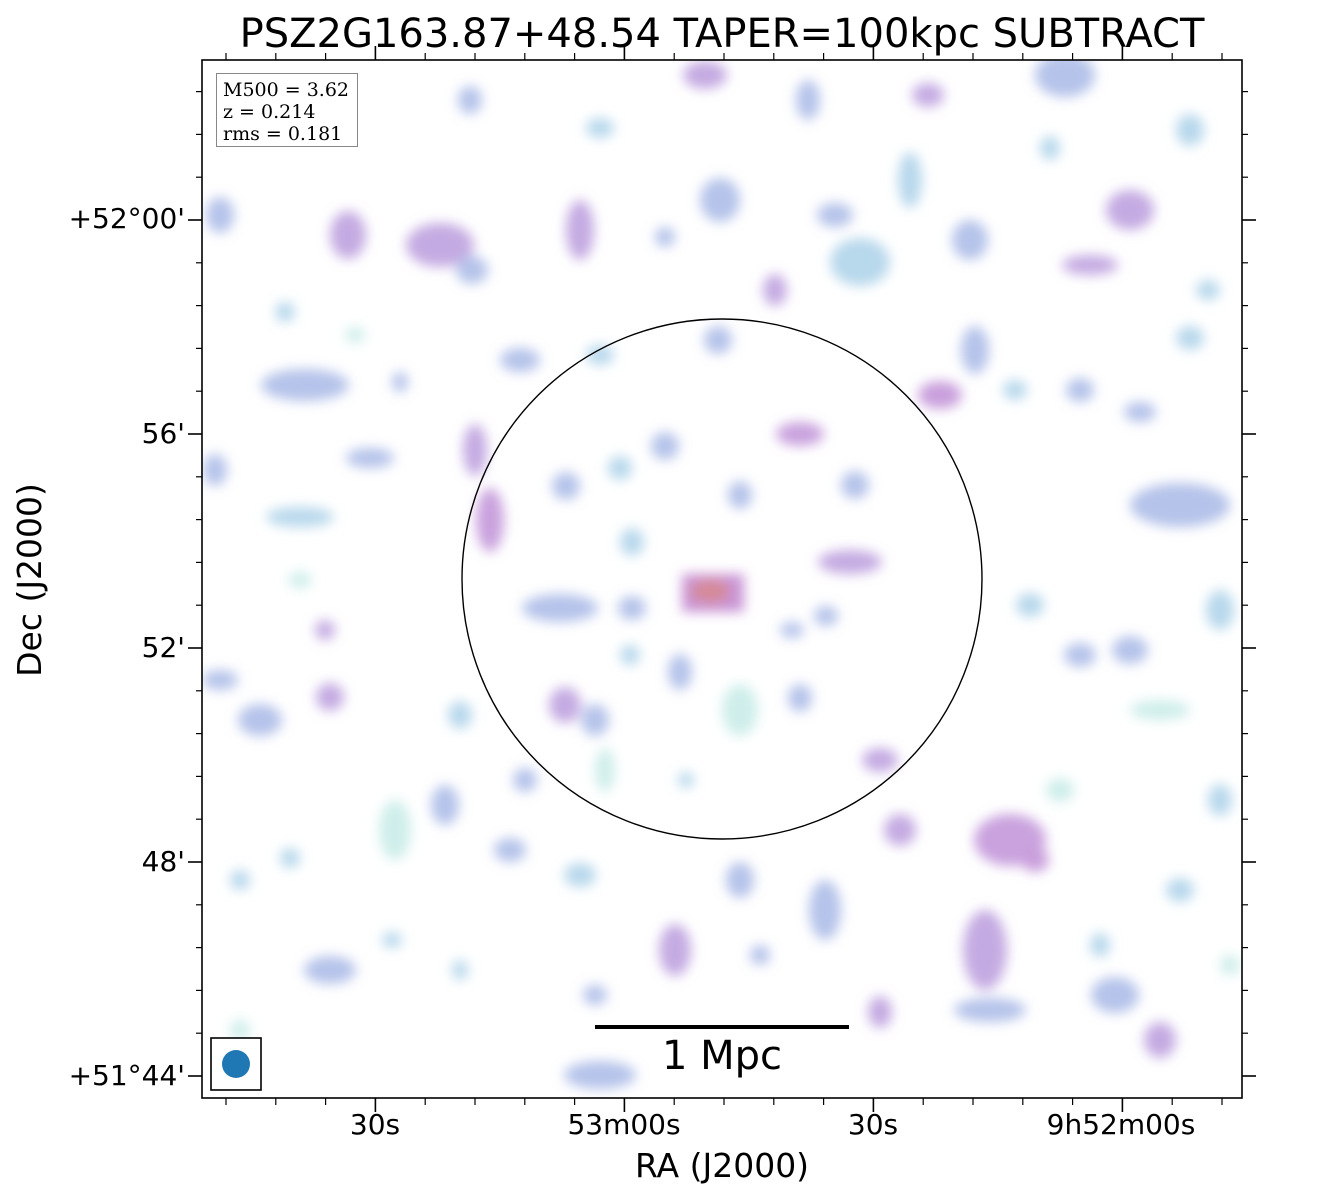 This screenshot has height=1200, width=1321. Describe the element at coordinates (163, 433) in the screenshot. I see `y-tick-label: 56'` at that location.